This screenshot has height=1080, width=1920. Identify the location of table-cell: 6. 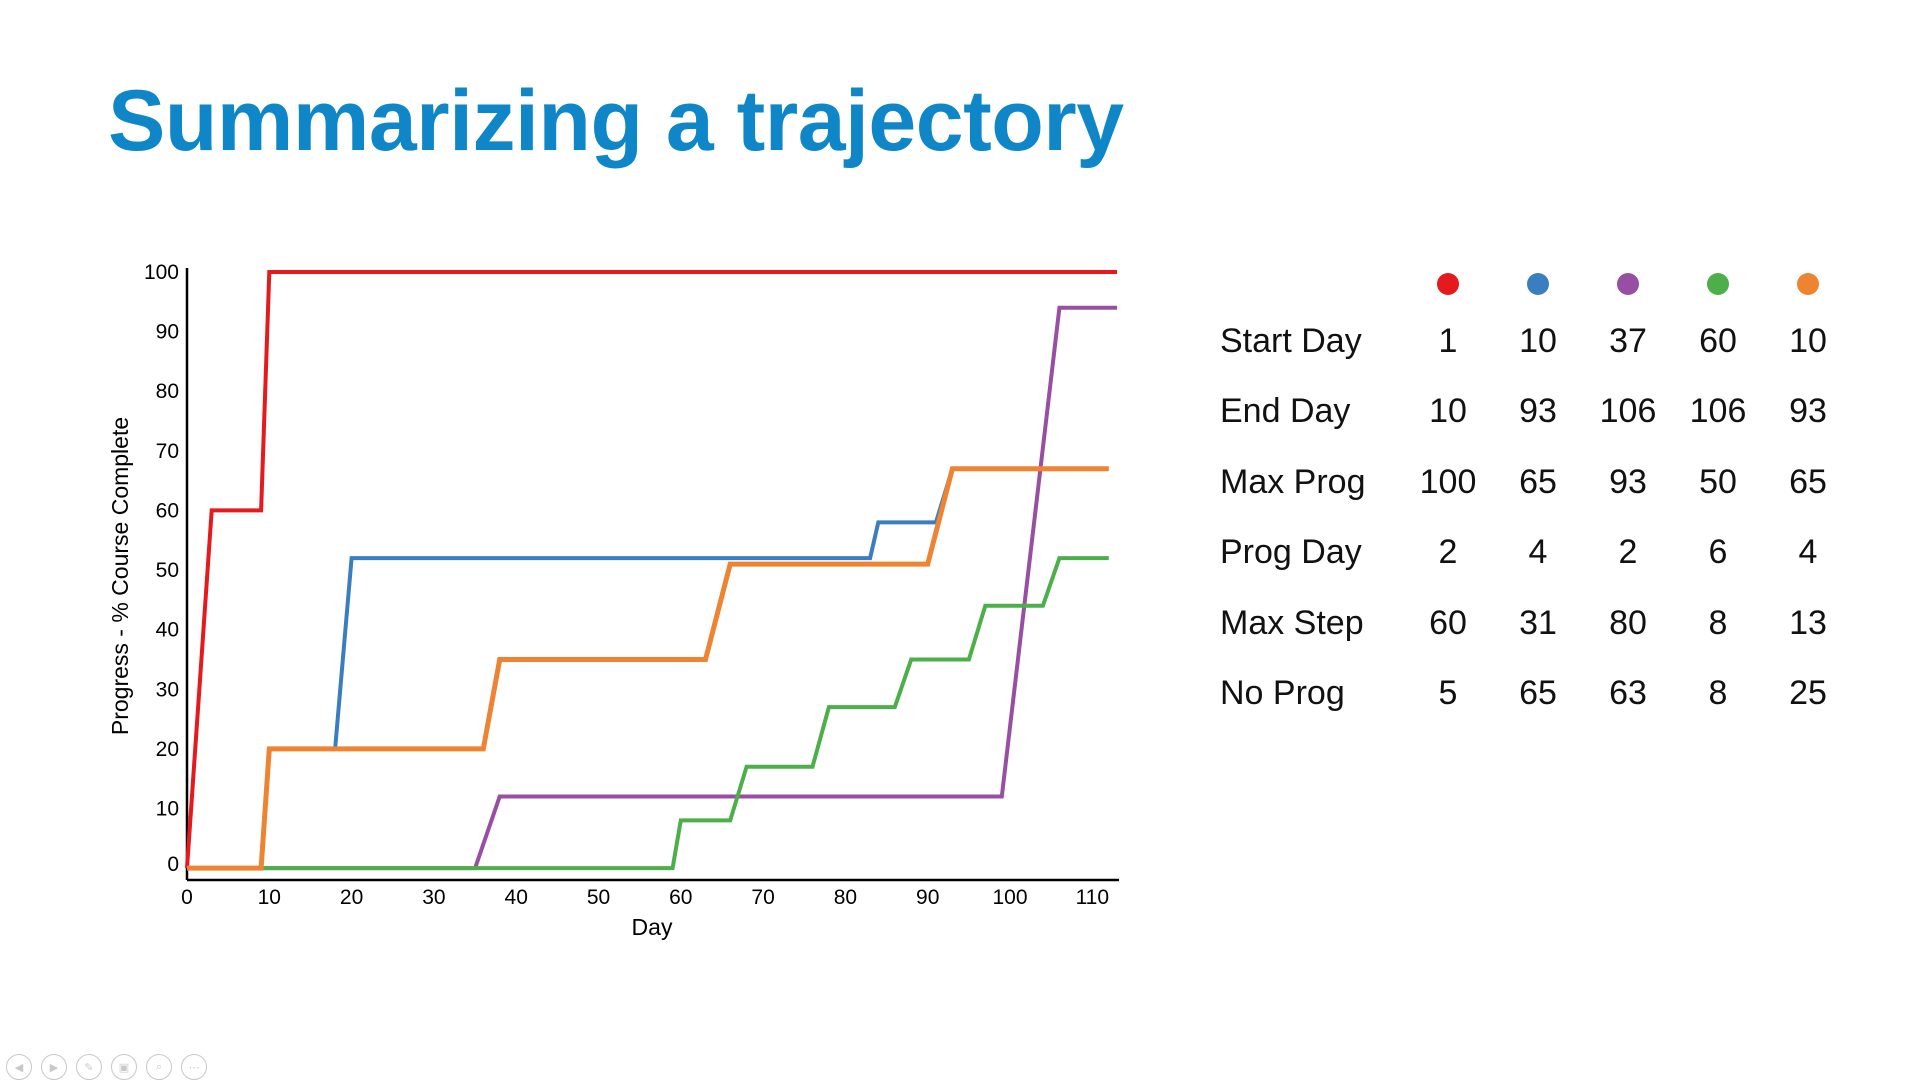
(1718, 552).